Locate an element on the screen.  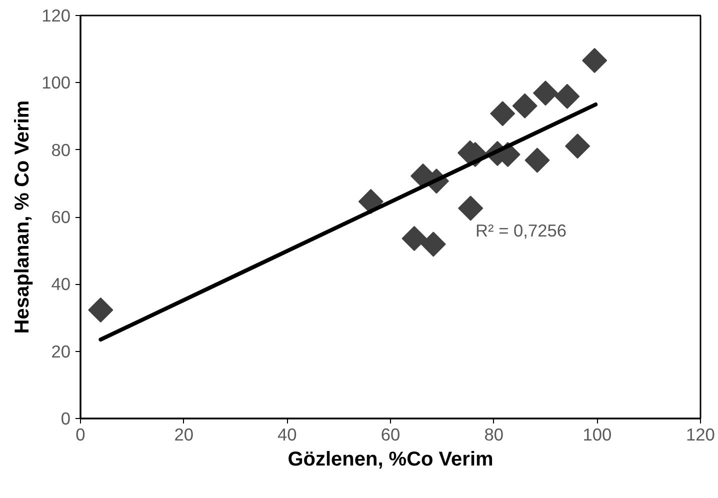
annotation: R² = 0,7256 is located at coordinates (521, 230).